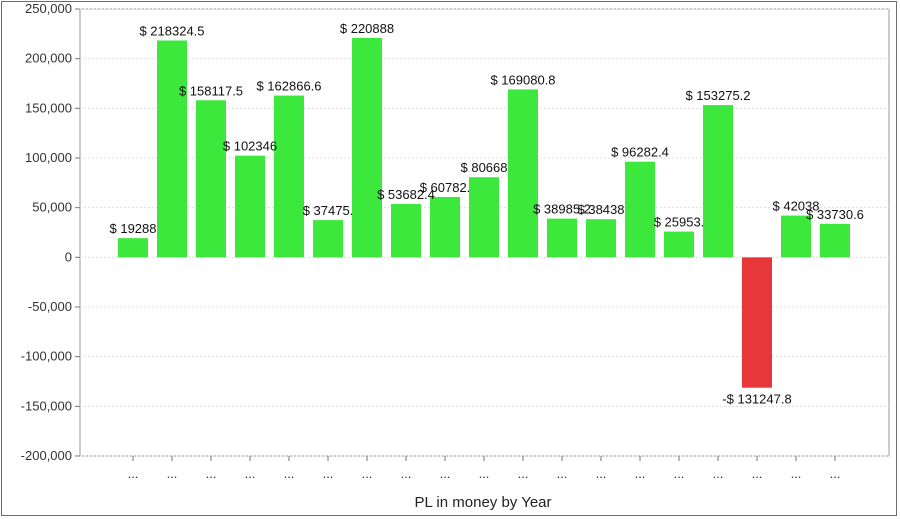  I want to click on data-label: $ 169080.8, so click(522, 79).